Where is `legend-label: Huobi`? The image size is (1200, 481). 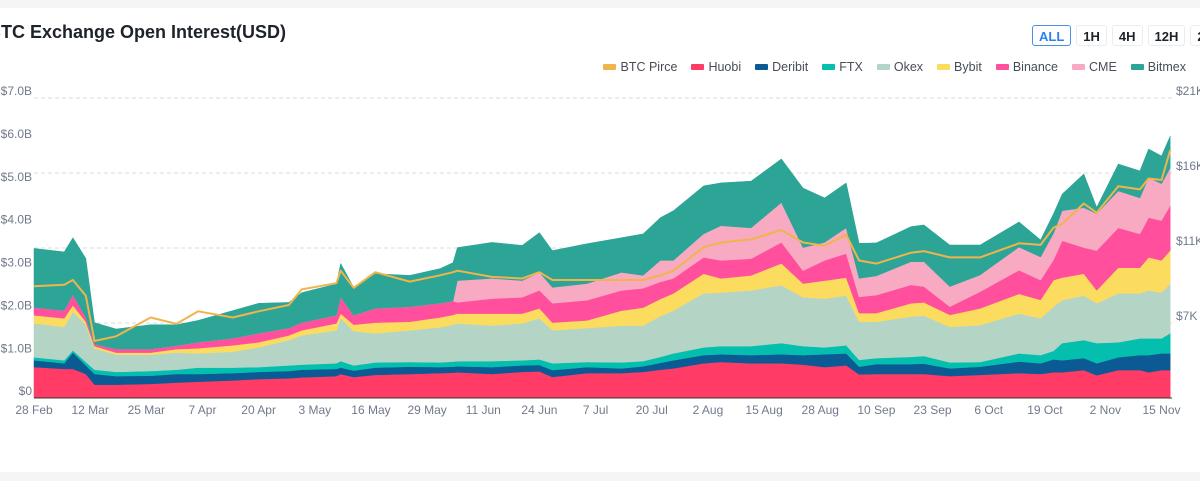
legend-label: Huobi is located at coordinates (725, 67).